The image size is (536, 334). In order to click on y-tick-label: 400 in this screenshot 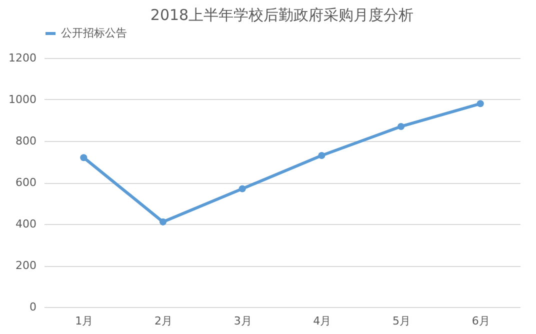, I will do `click(26, 224)`.